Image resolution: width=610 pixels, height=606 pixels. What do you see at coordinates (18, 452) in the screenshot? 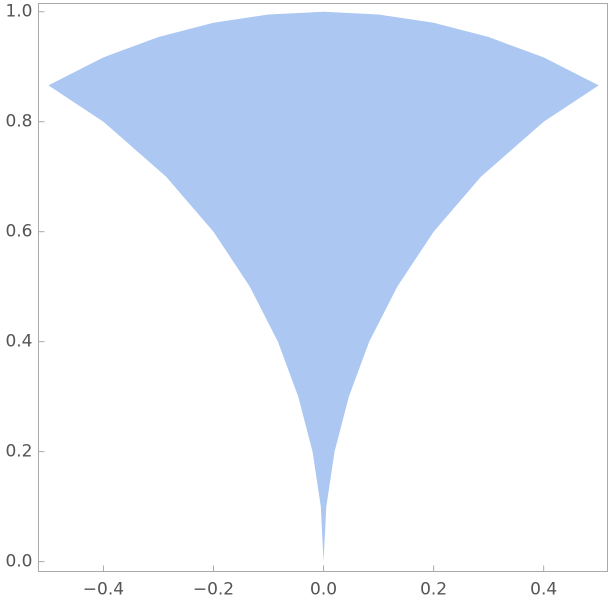
I see `y-tick-label: 0.2` at bounding box center [18, 452].